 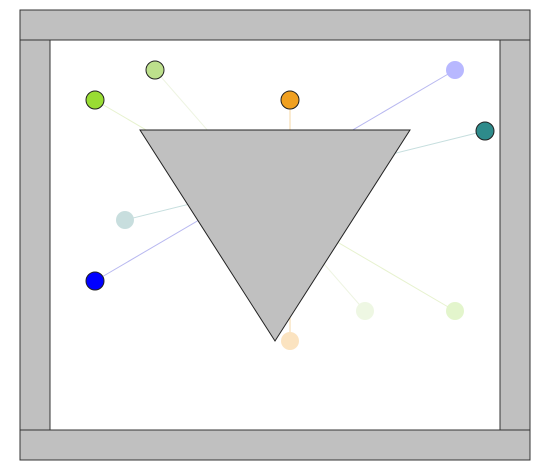 What do you see at coordinates (125, 220) in the screenshot?
I see `teal-target-dot` at bounding box center [125, 220].